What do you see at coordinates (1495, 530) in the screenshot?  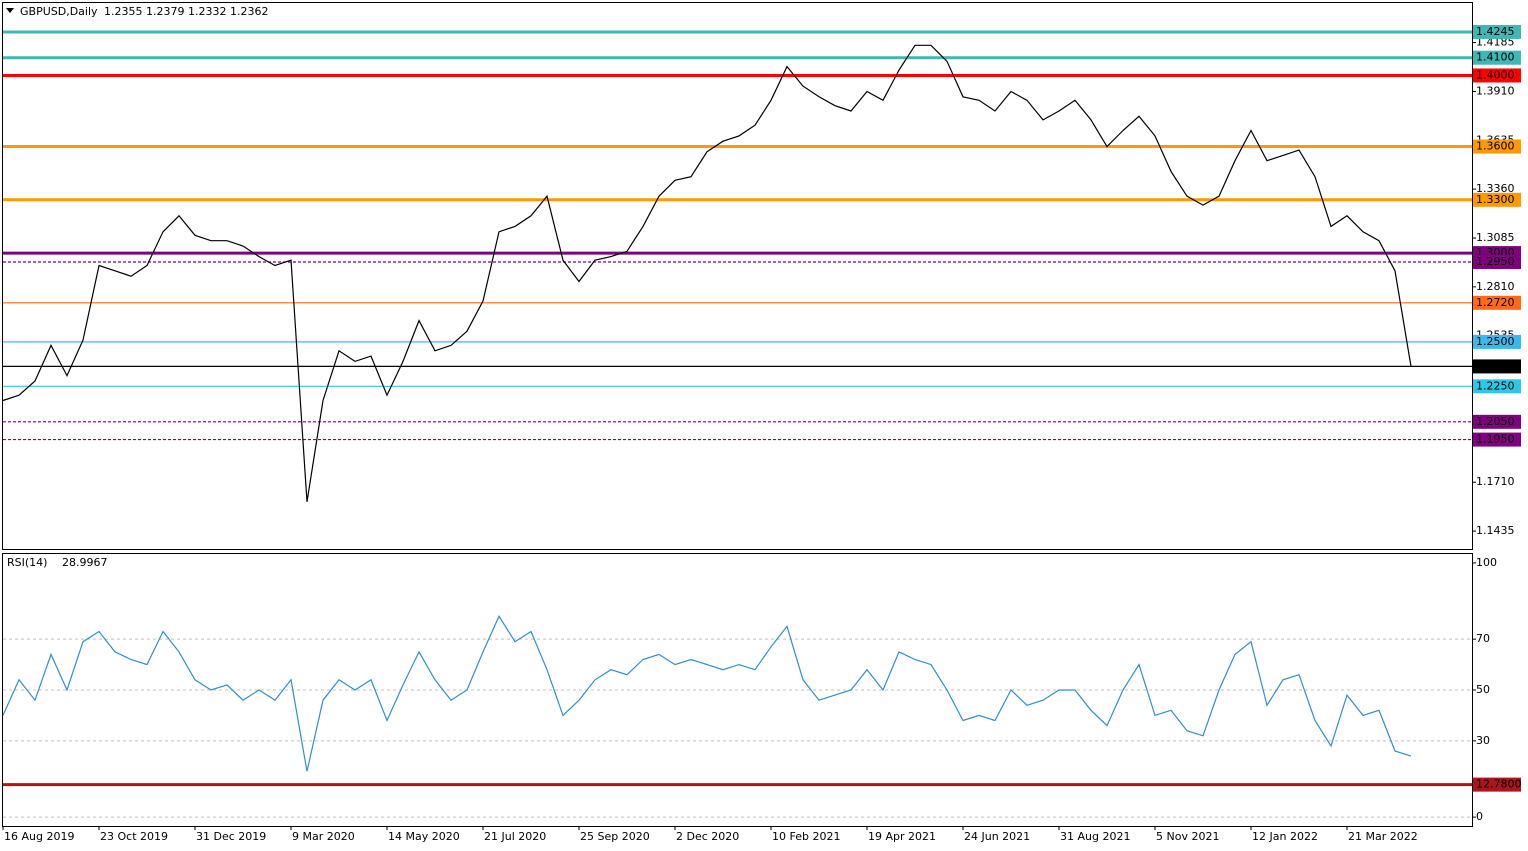 I see `y-tick-label: 1.1435` at bounding box center [1495, 530].